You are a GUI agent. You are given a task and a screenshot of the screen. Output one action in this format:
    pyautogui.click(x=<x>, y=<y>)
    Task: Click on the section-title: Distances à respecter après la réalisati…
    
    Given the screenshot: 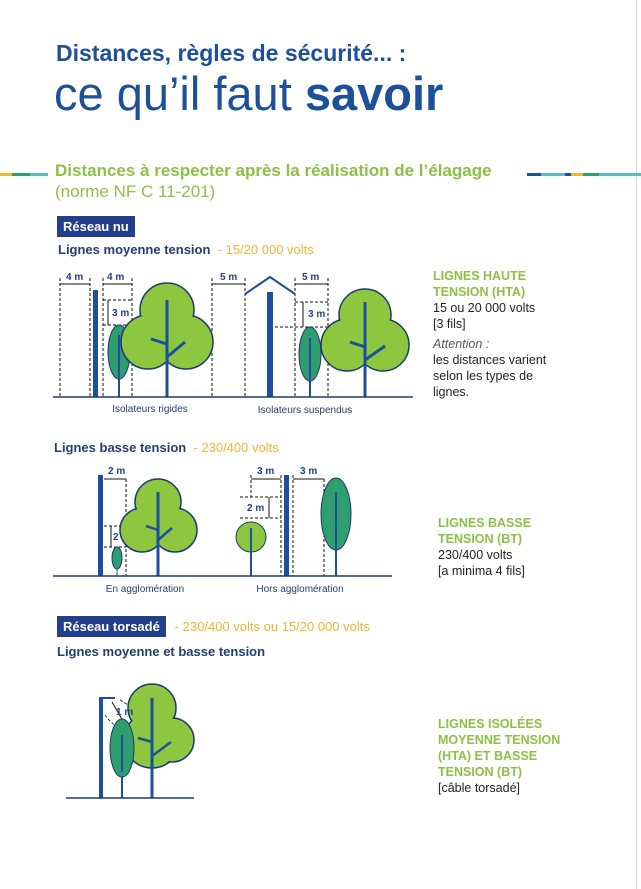 What is the action you would take?
    pyautogui.click(x=273, y=170)
    